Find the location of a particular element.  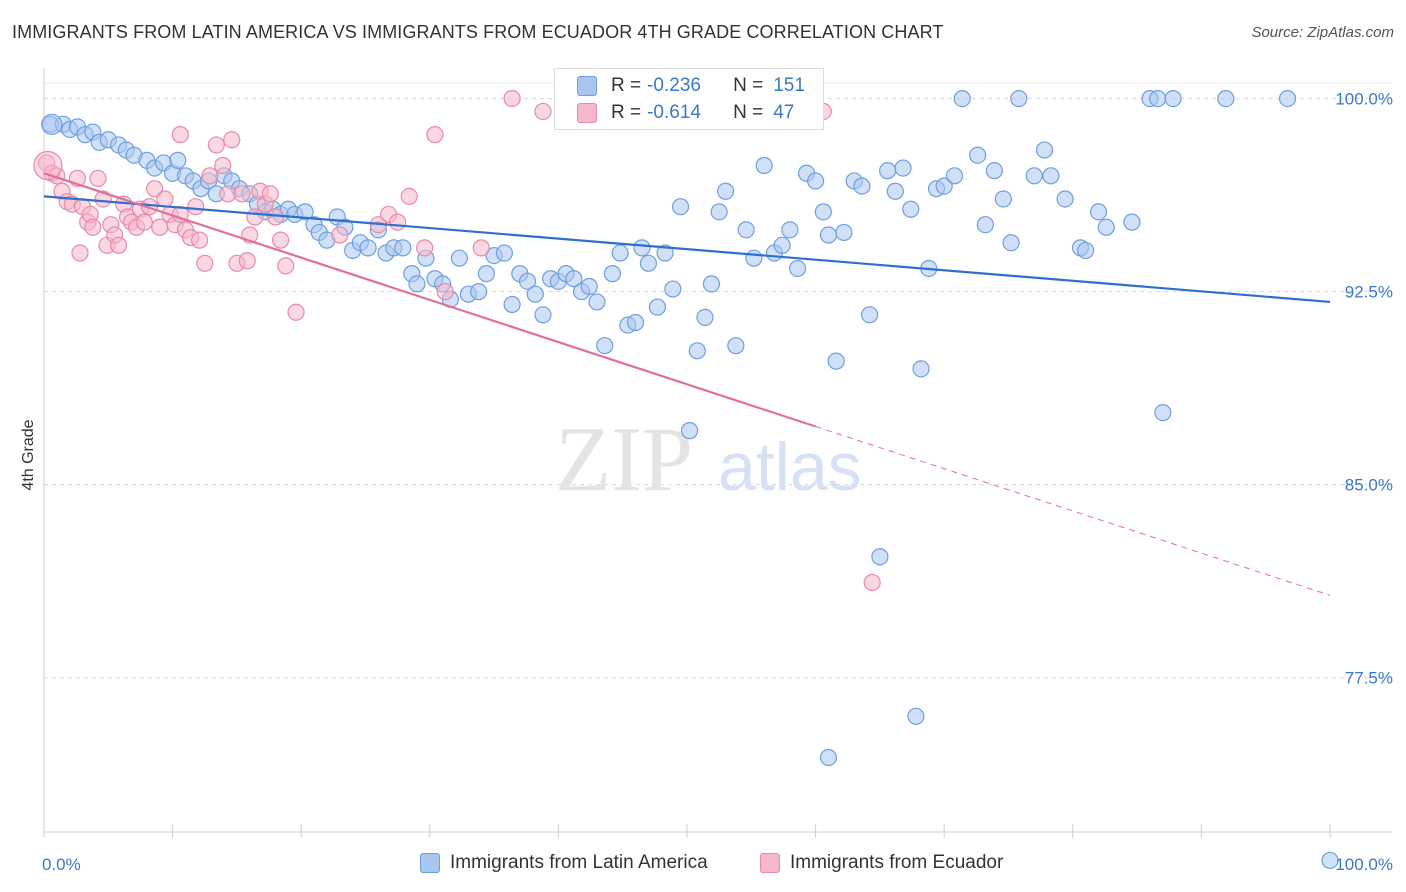

x-tick-label: 100.0% is located at coordinates (1364, 864).